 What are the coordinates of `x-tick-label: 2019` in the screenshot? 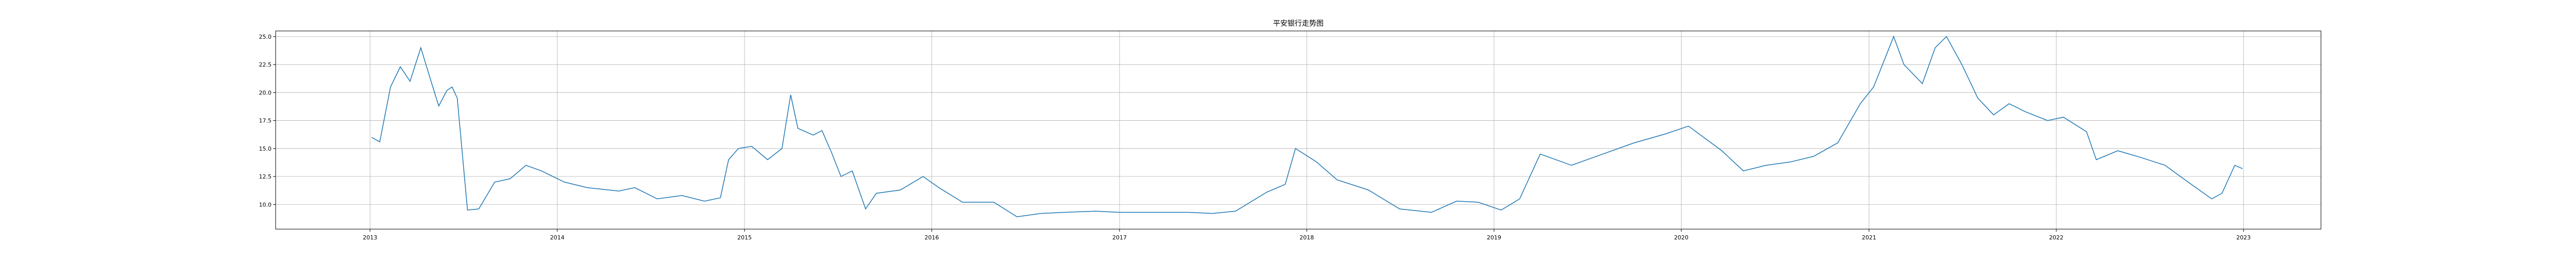 It's located at (1494, 237).